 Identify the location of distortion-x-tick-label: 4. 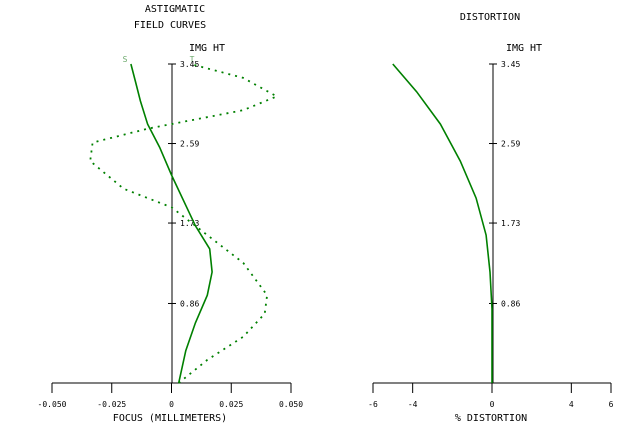
(571, 404).